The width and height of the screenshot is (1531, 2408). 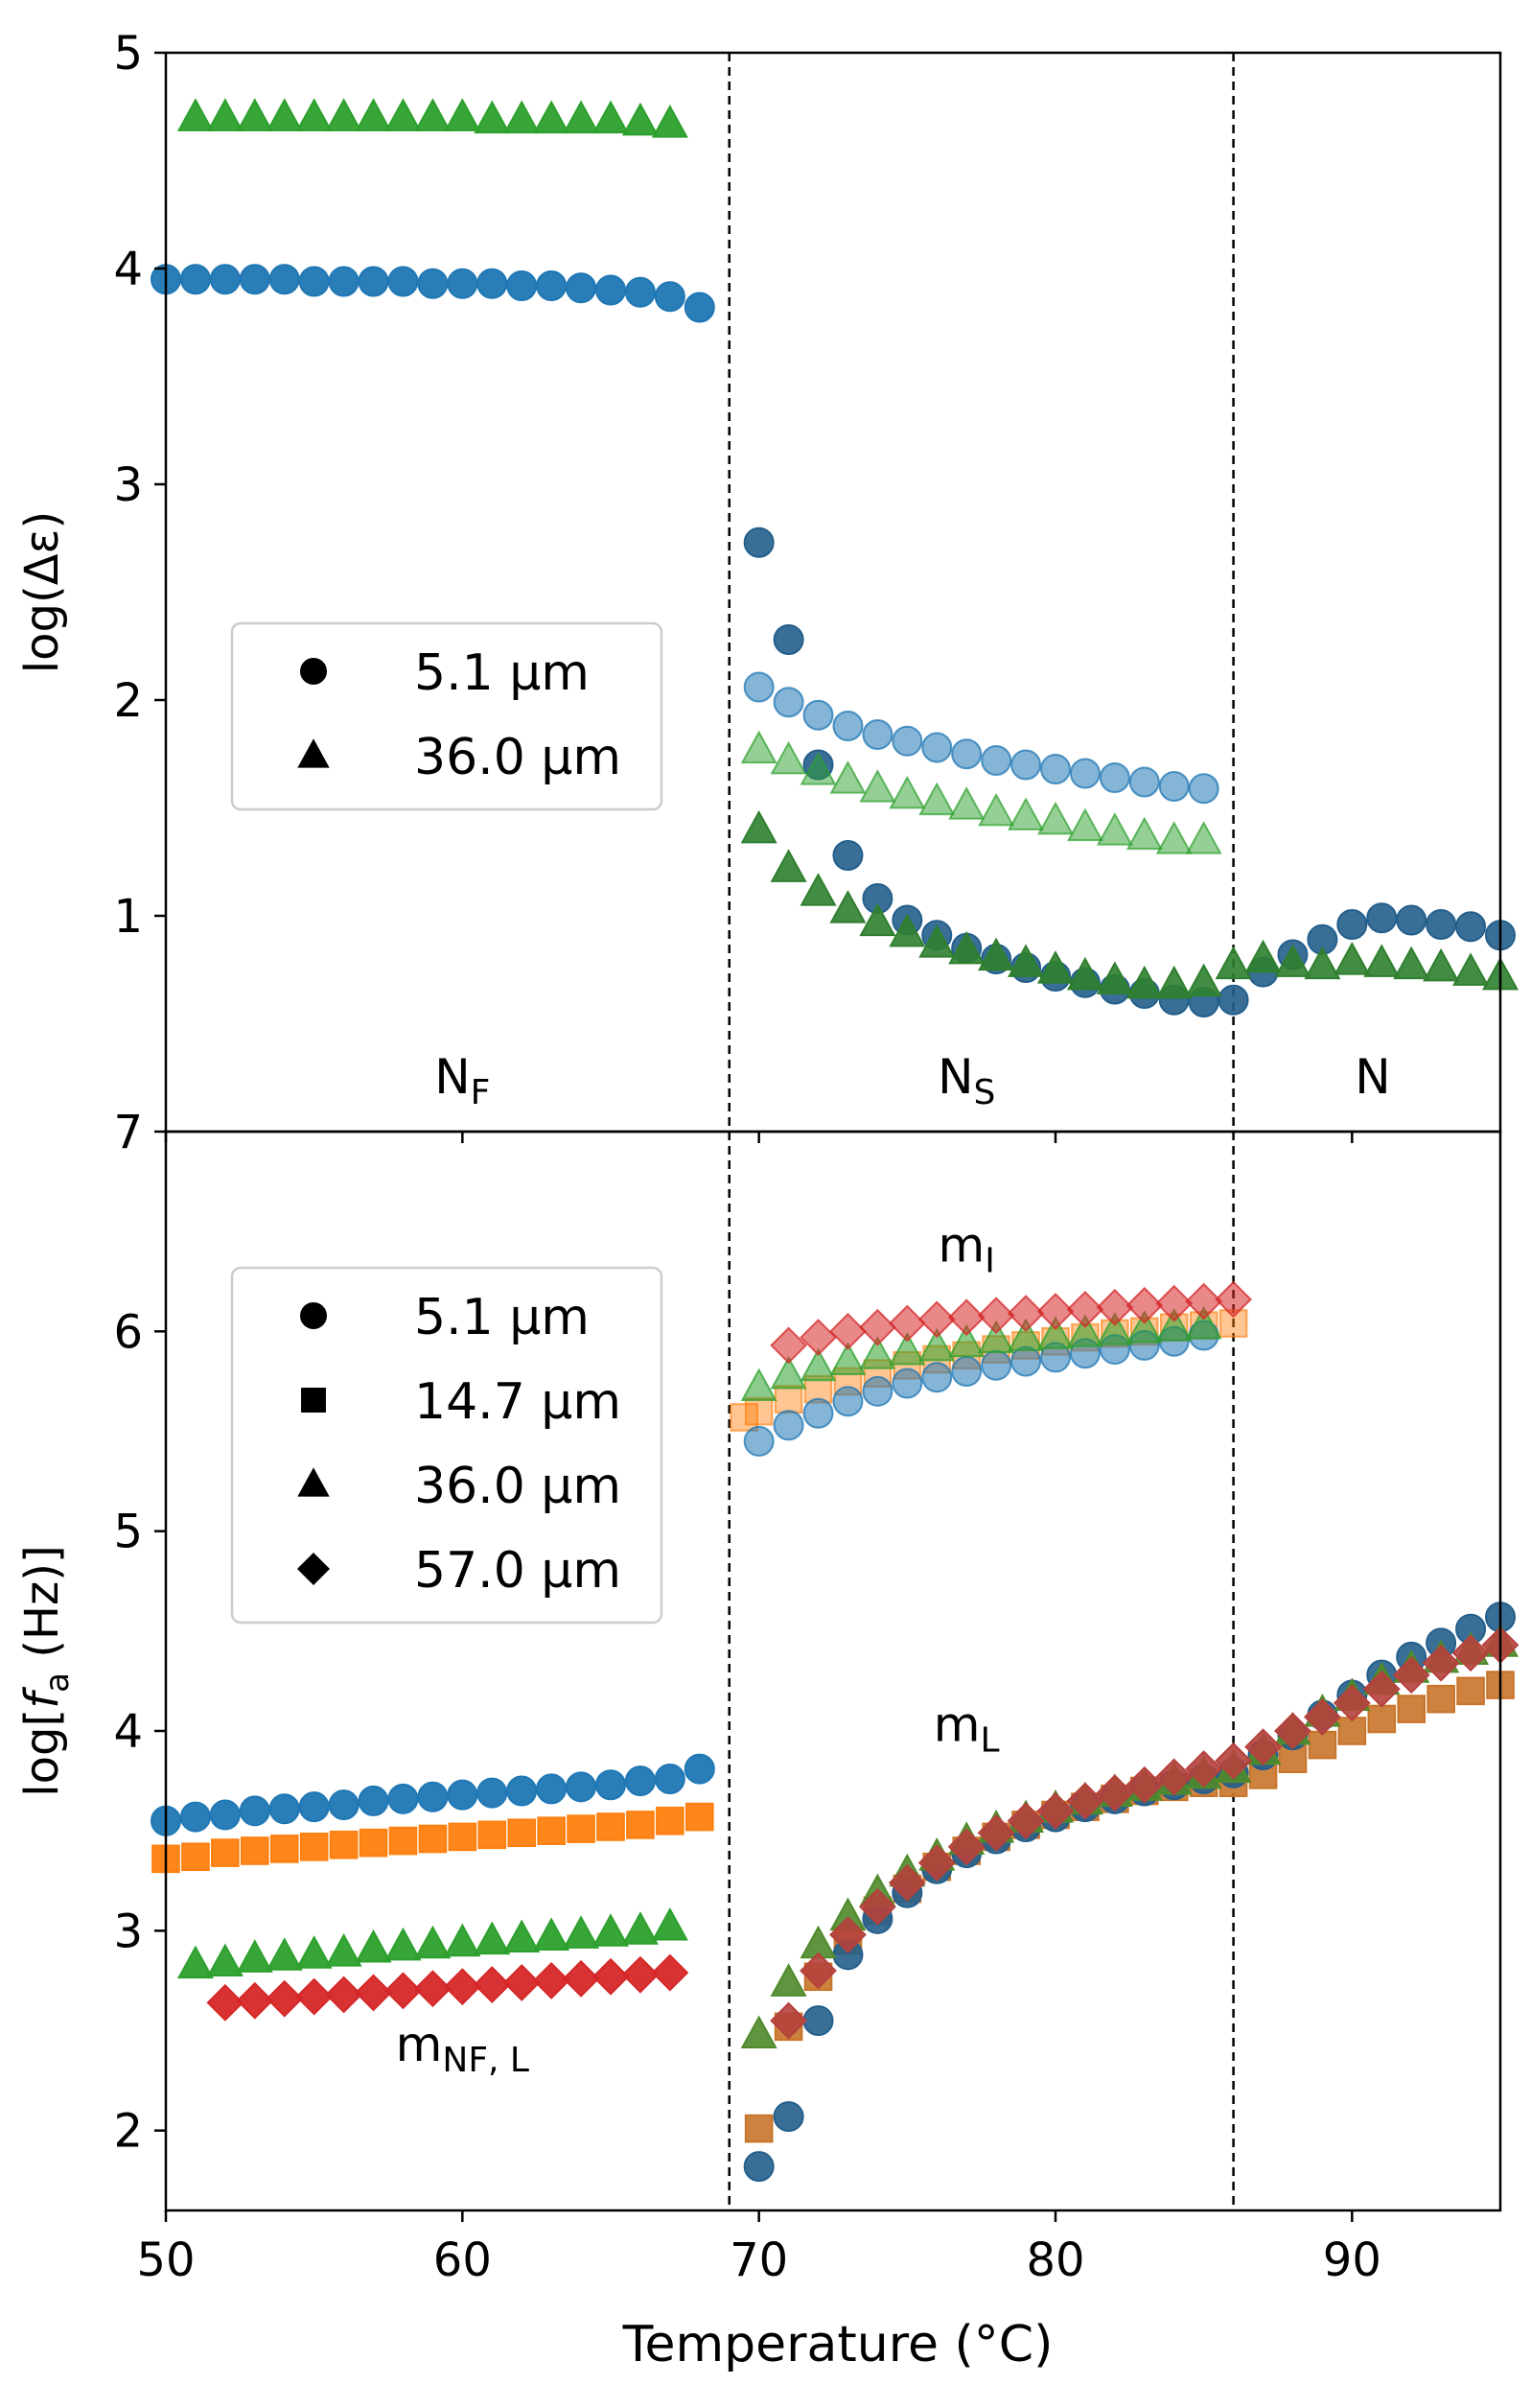 What do you see at coordinates (1352, 2260) in the screenshot?
I see `x-tick-label: 90` at bounding box center [1352, 2260].